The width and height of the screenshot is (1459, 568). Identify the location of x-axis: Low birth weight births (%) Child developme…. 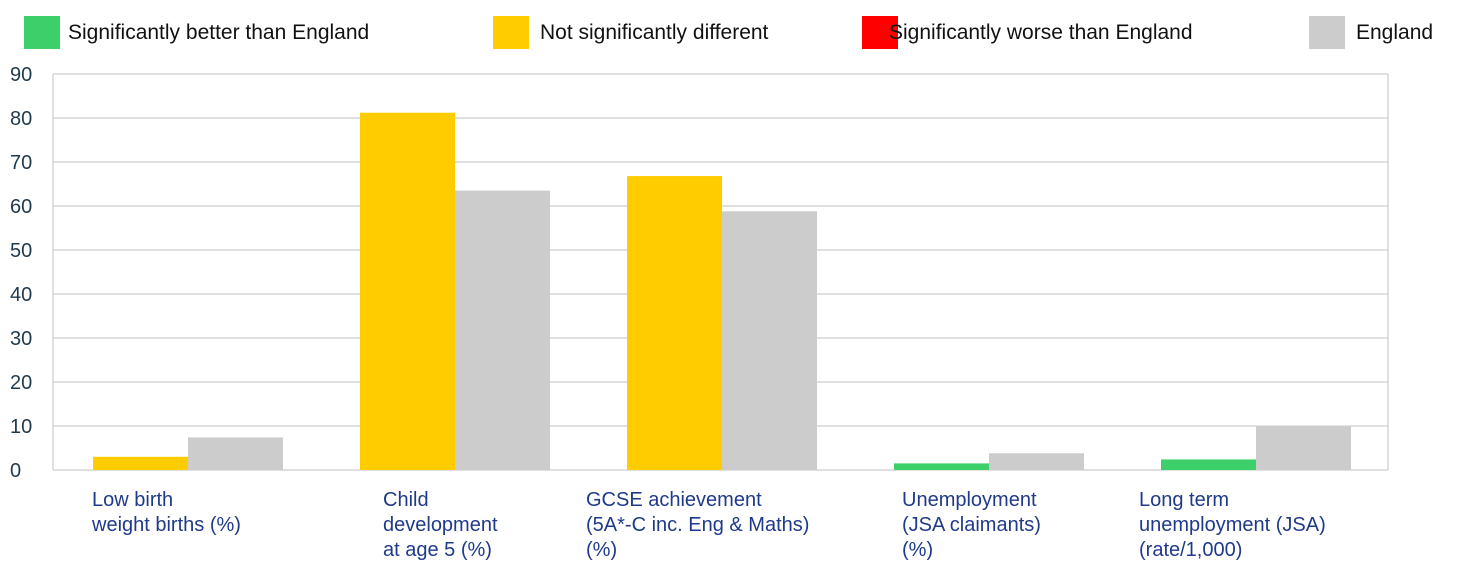
(708, 525).